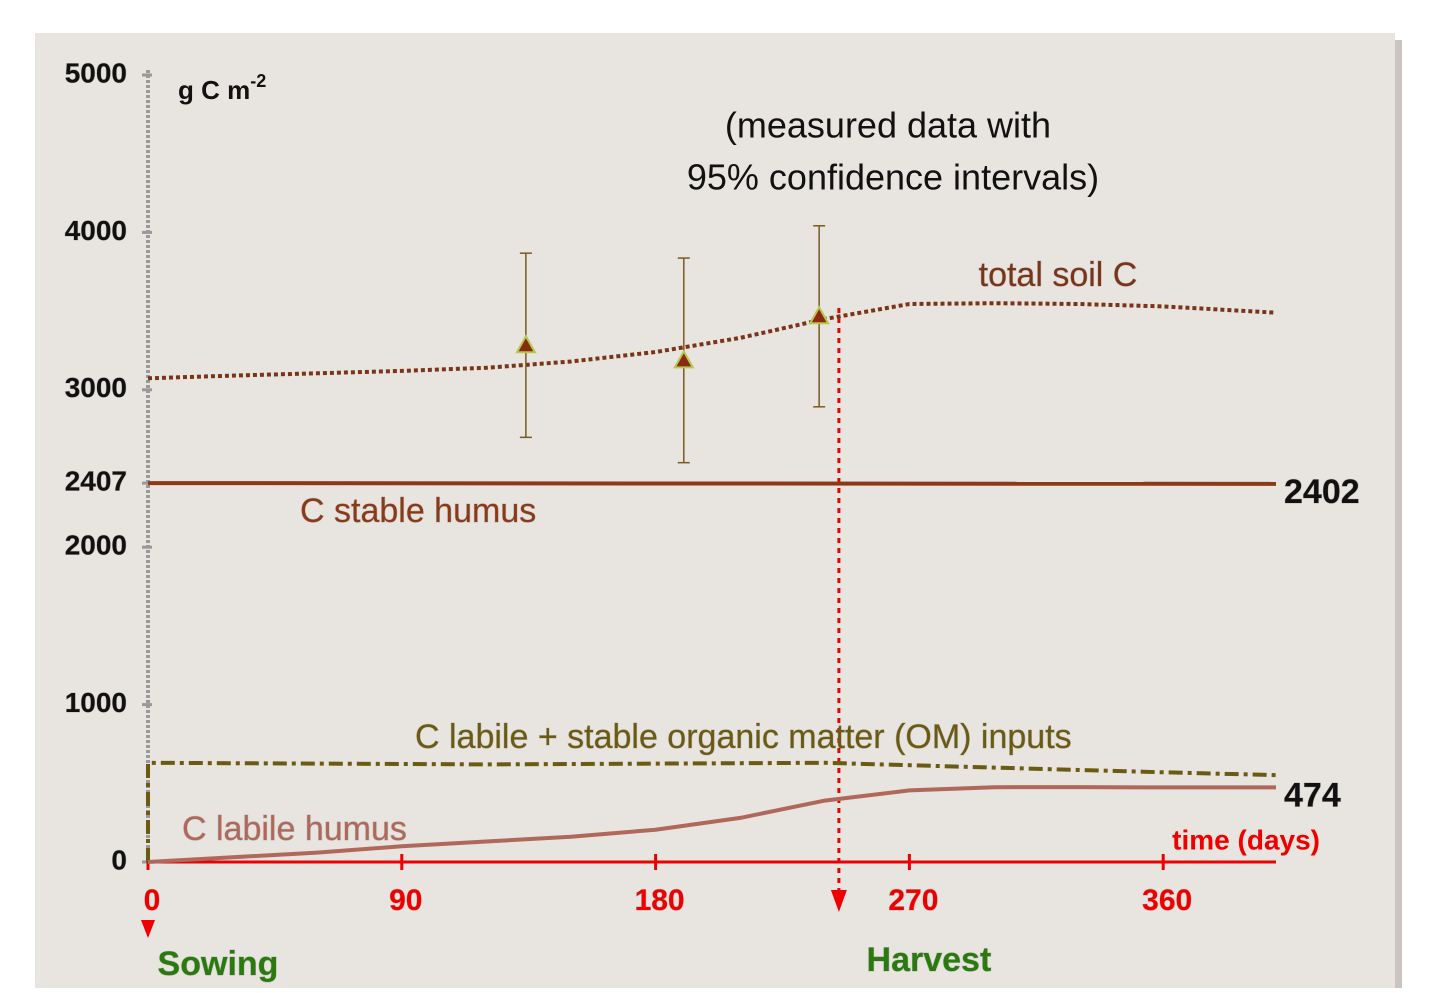 The height and width of the screenshot is (993, 1436). What do you see at coordinates (218, 964) in the screenshot?
I see `event-label: Sowing` at bounding box center [218, 964].